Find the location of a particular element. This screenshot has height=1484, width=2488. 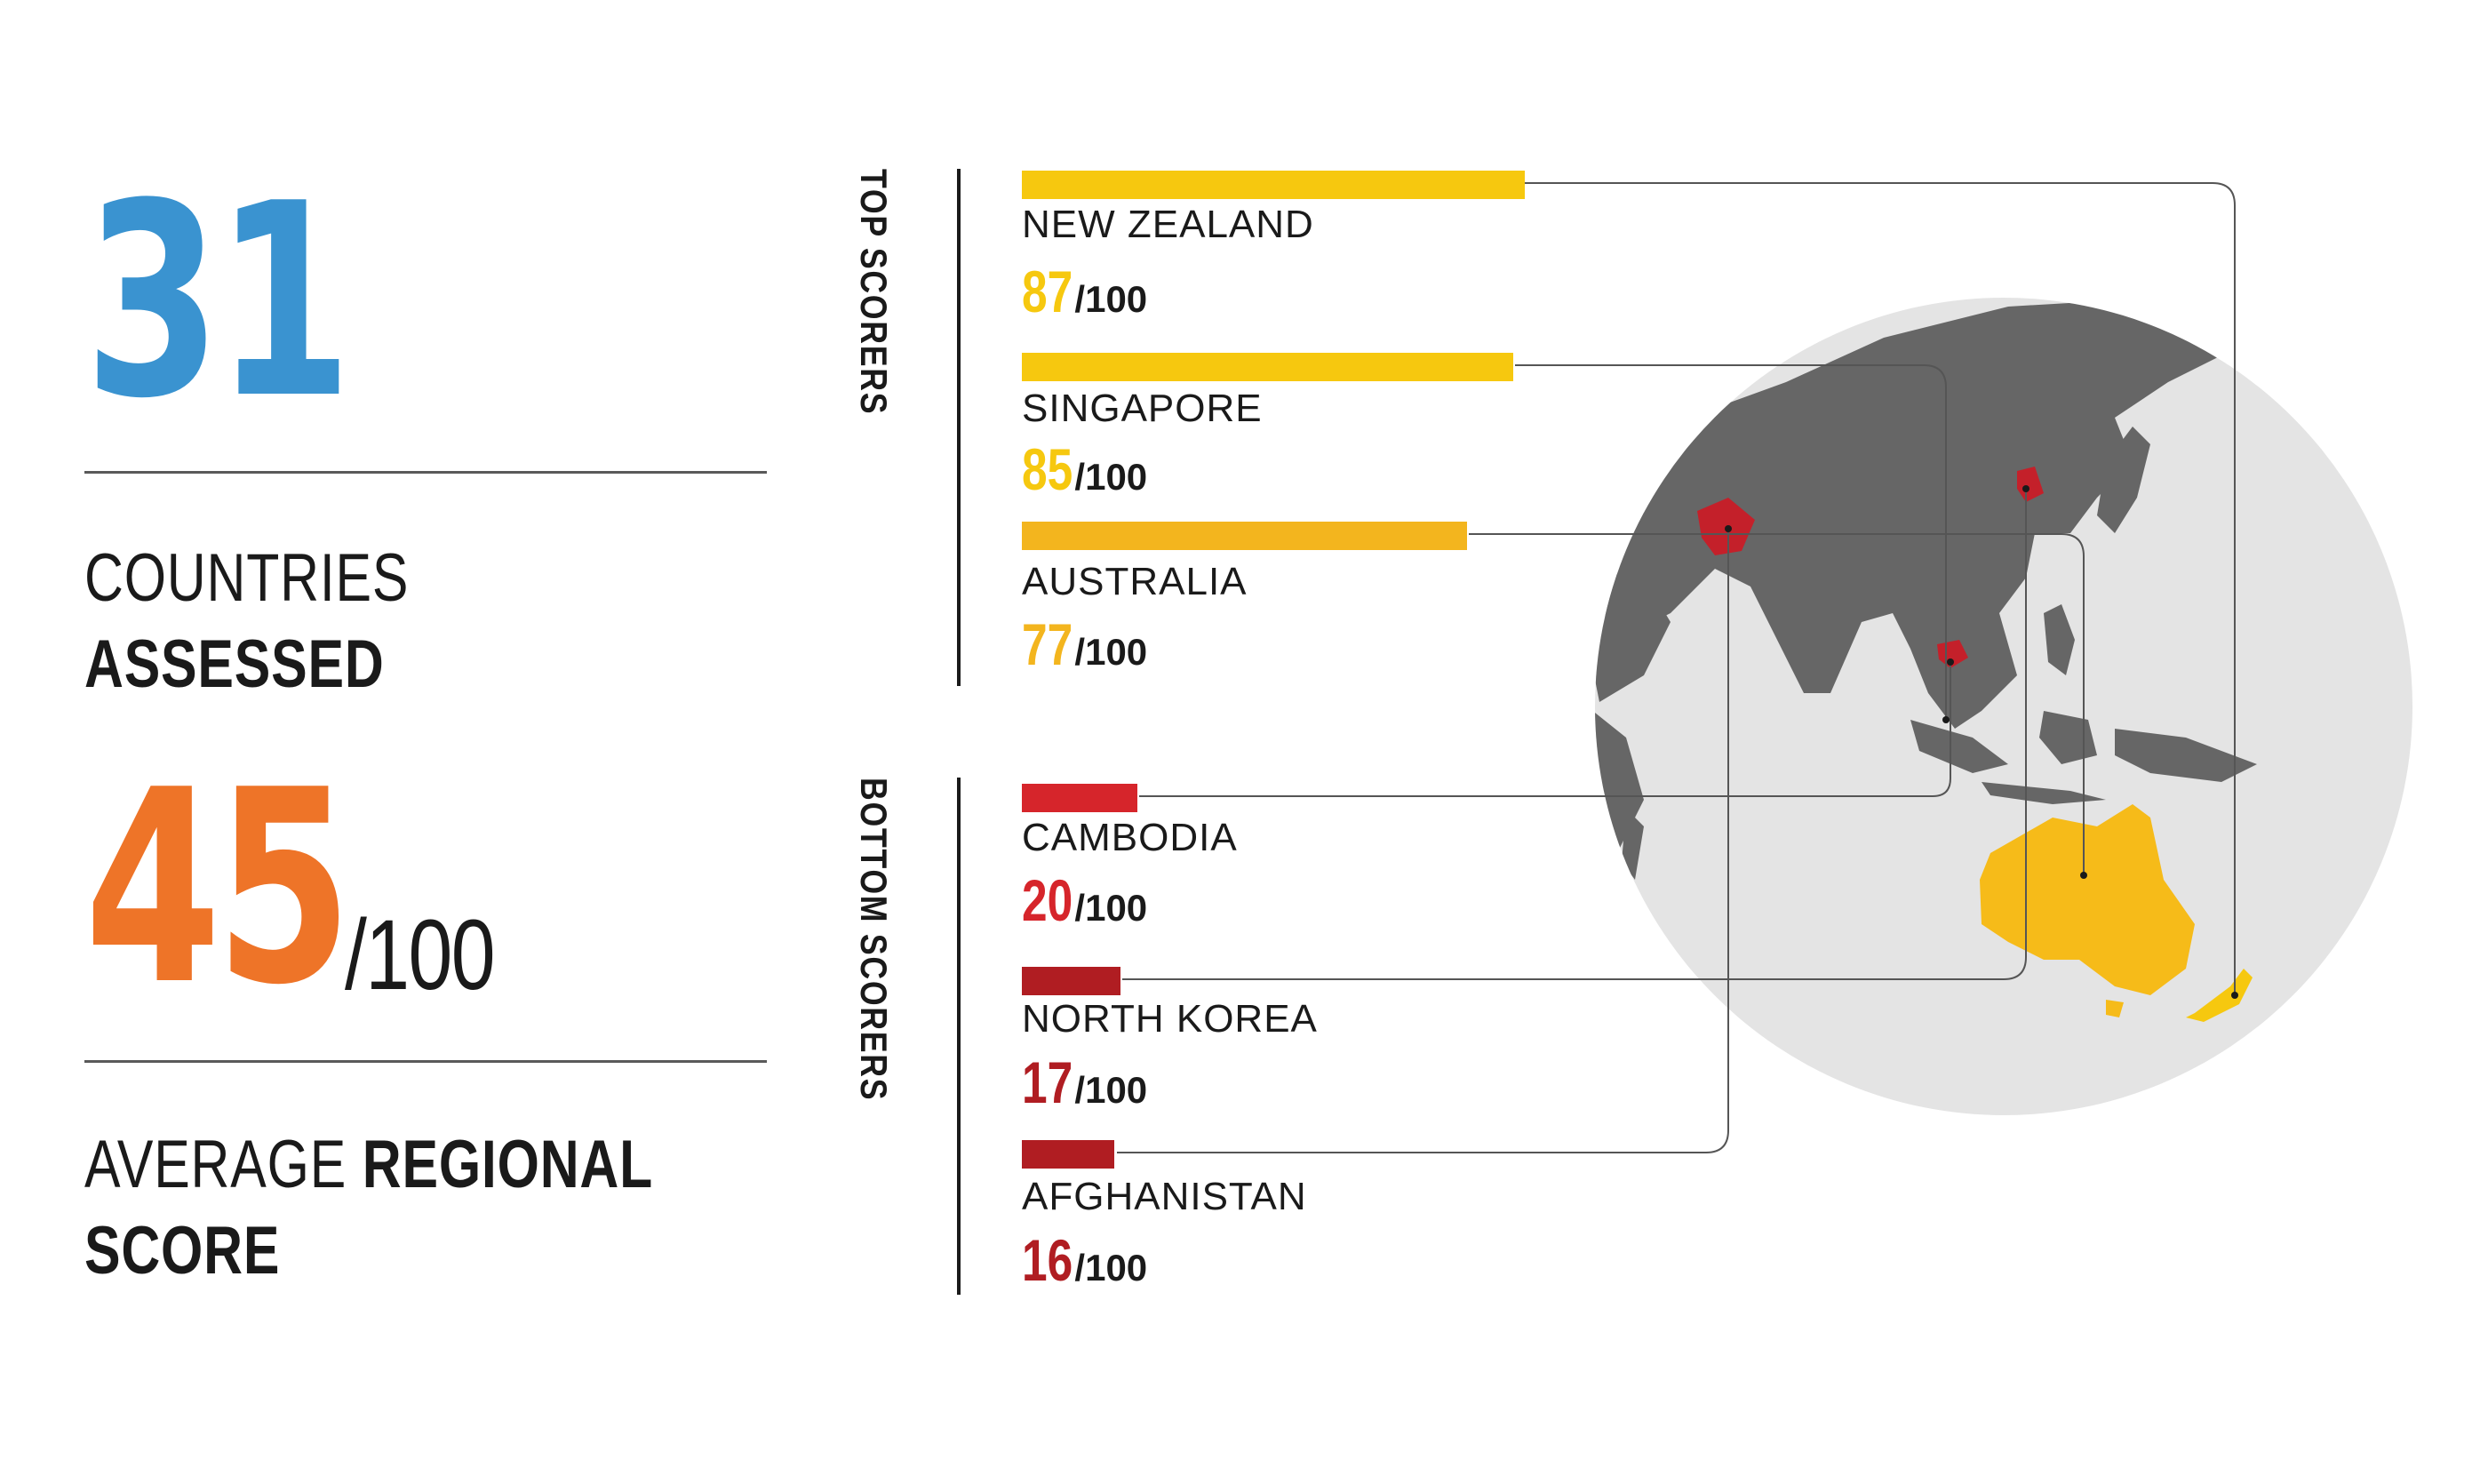

score-new-zealand: 87/100 is located at coordinates (1084, 291).